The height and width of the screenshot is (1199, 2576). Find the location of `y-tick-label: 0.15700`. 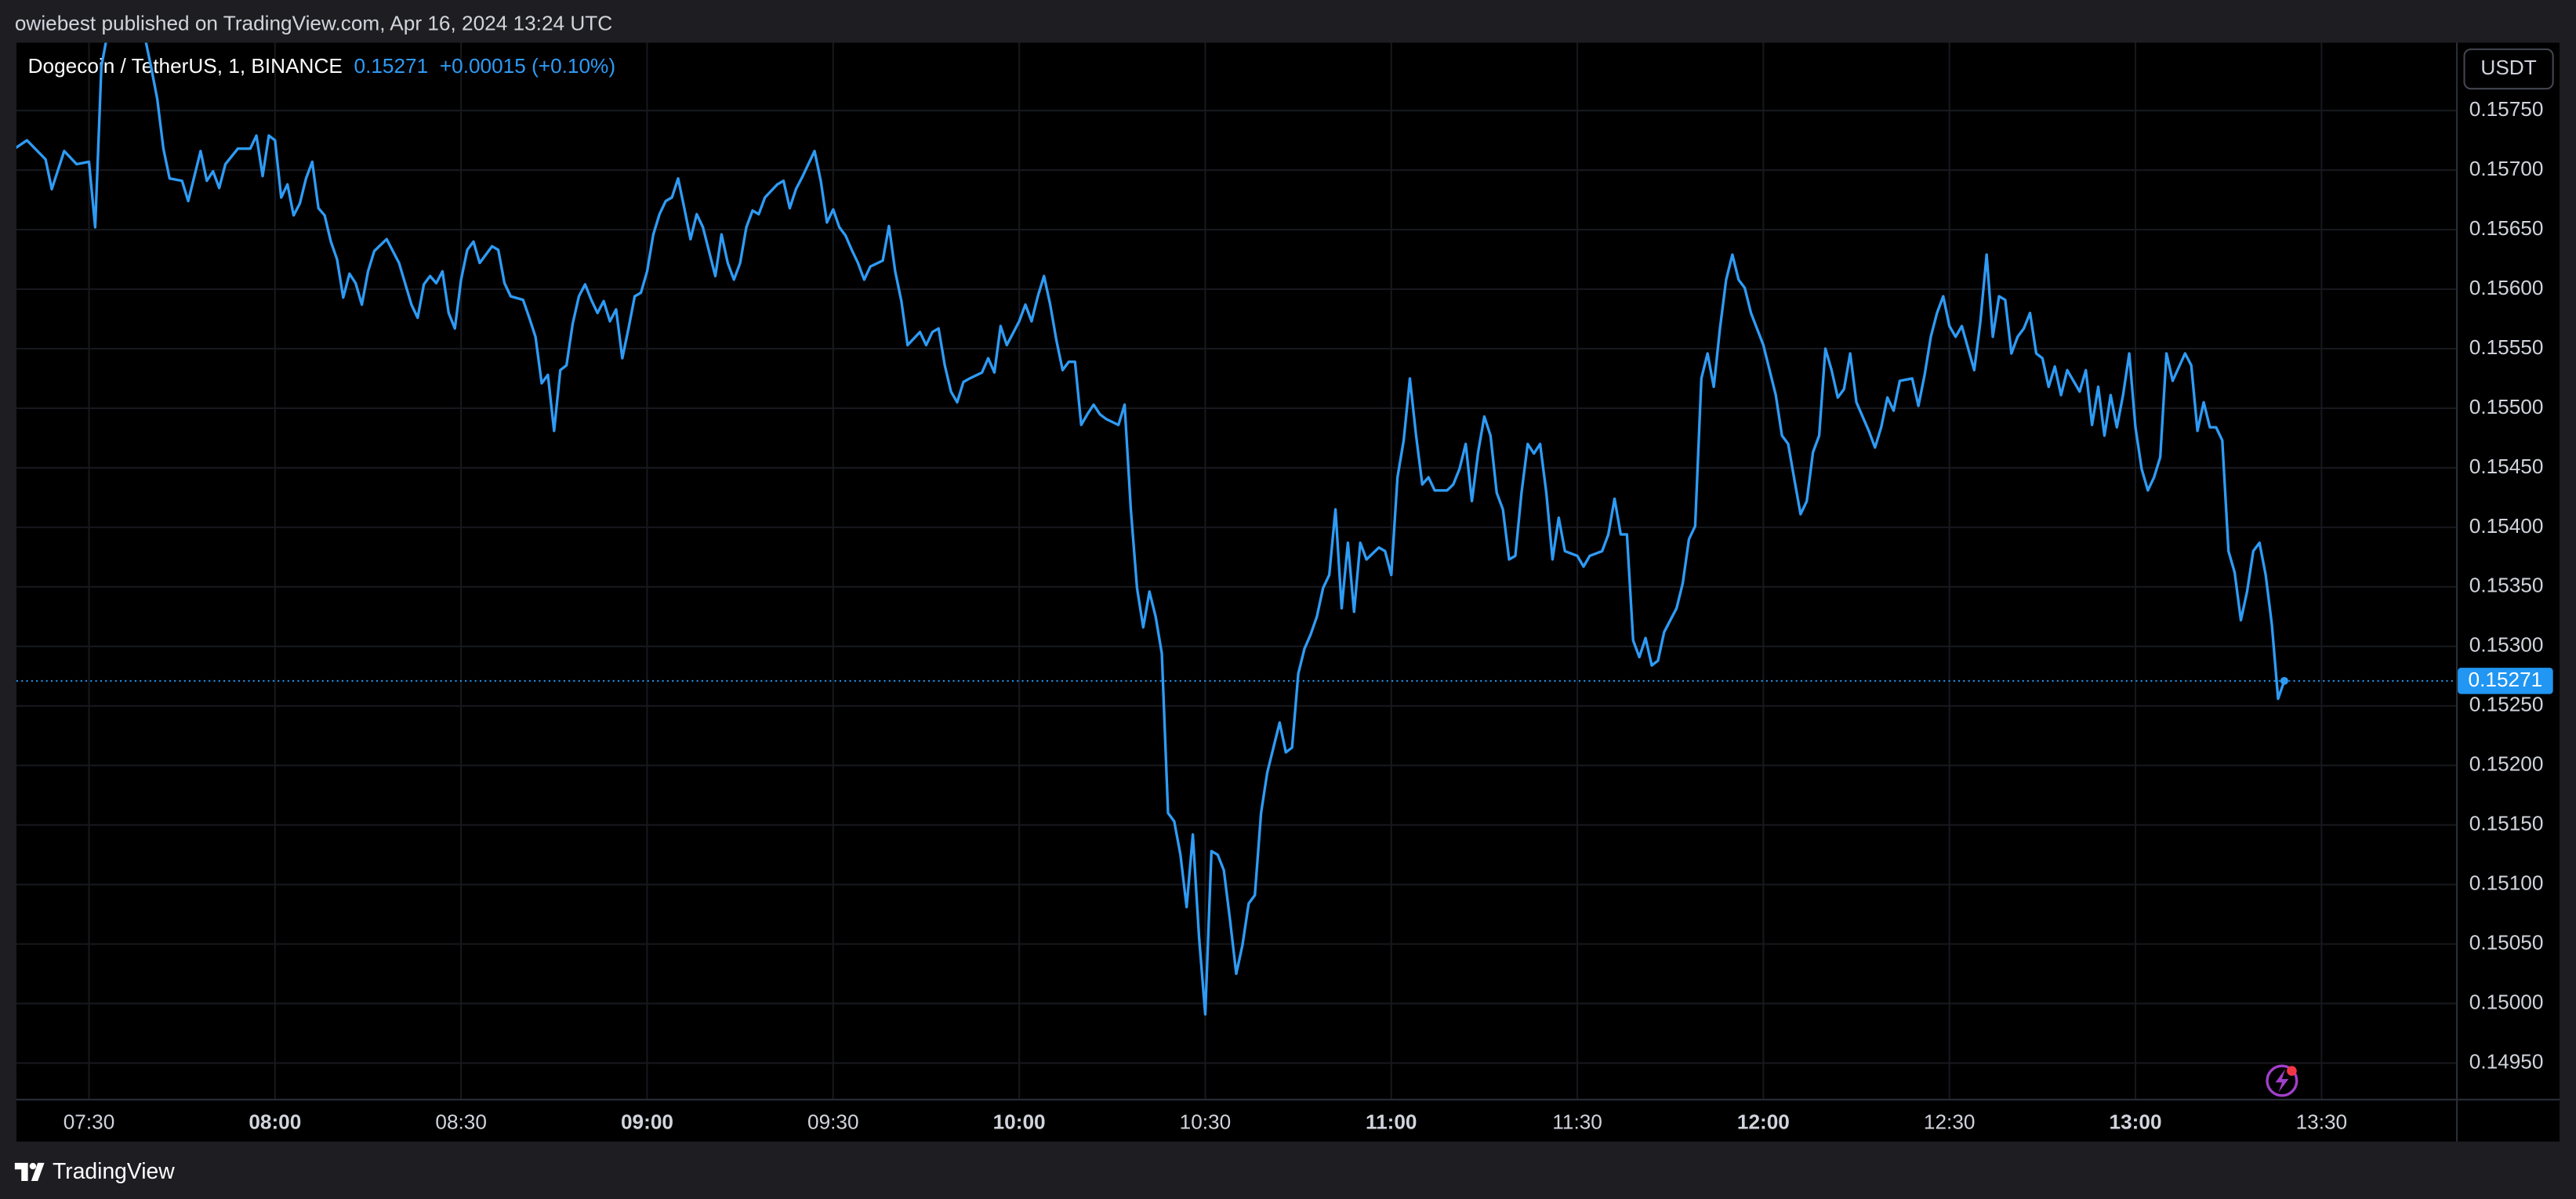

y-tick-label: 0.15700 is located at coordinates (2506, 169).